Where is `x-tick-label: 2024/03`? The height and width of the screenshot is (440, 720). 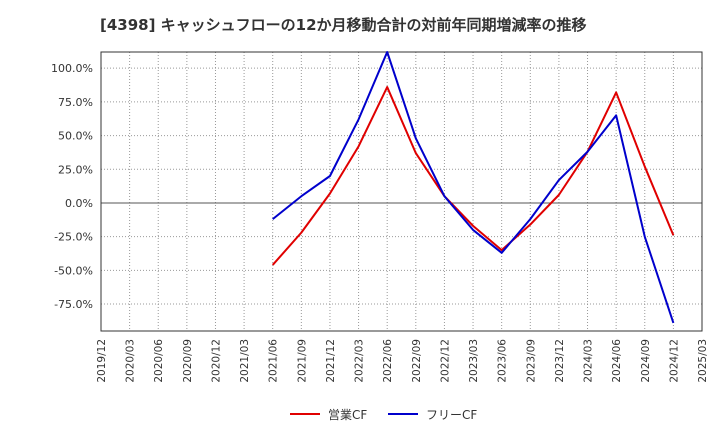 x-tick-label: 2024/03 is located at coordinates (589, 361).